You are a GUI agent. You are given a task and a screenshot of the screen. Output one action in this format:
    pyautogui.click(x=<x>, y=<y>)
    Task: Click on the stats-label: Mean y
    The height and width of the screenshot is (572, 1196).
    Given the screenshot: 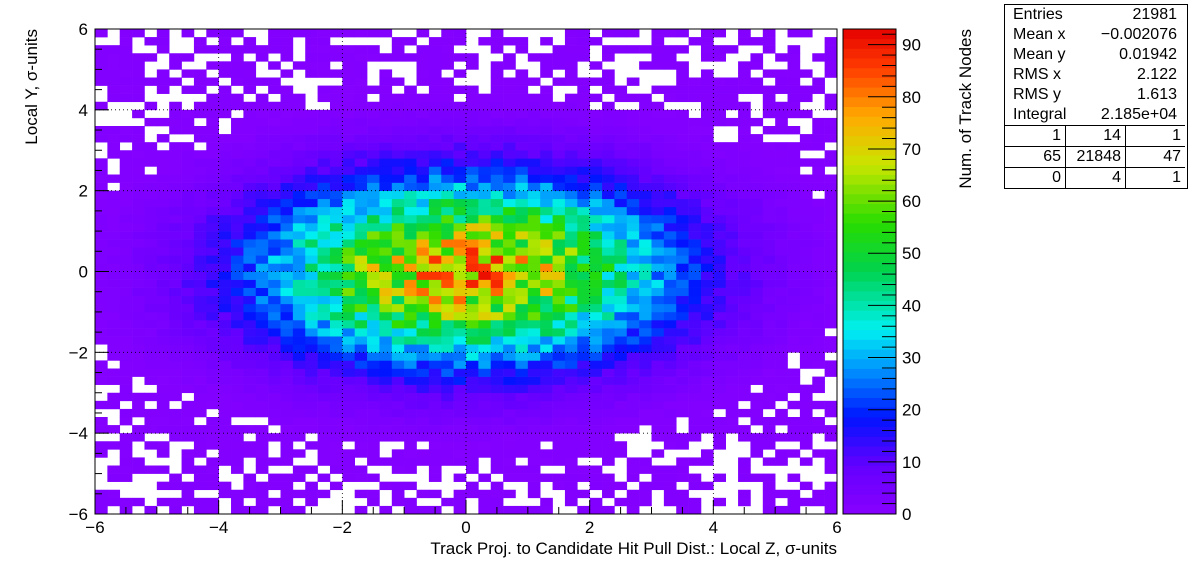 What is the action you would take?
    pyautogui.click(x=1039, y=54)
    